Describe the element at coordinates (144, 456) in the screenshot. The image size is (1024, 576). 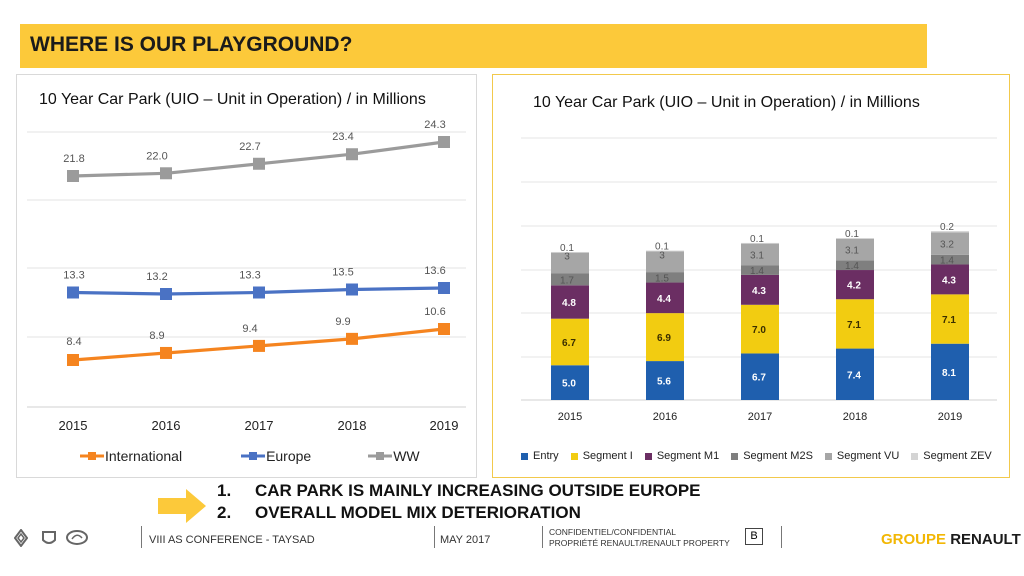
I see `legend-international-label: International` at that location.